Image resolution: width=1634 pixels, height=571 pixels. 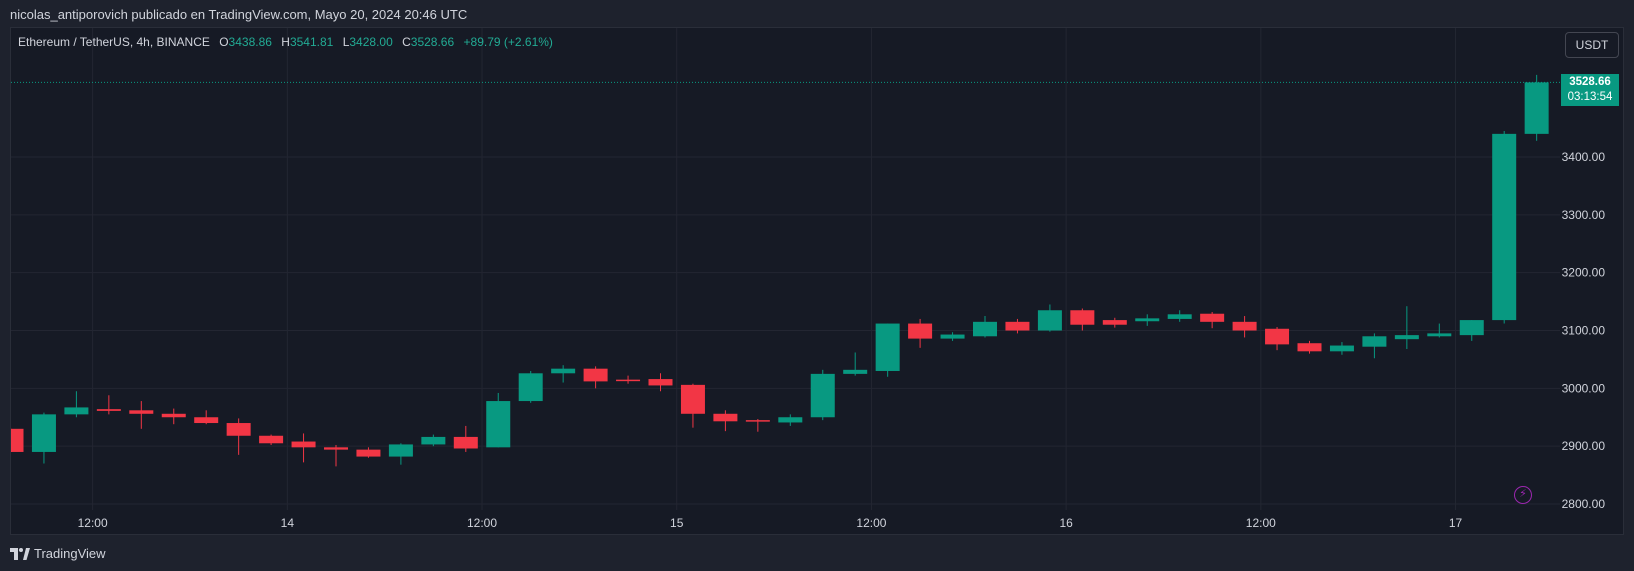 I want to click on y-tick-label: 3200.00, so click(x=1584, y=273).